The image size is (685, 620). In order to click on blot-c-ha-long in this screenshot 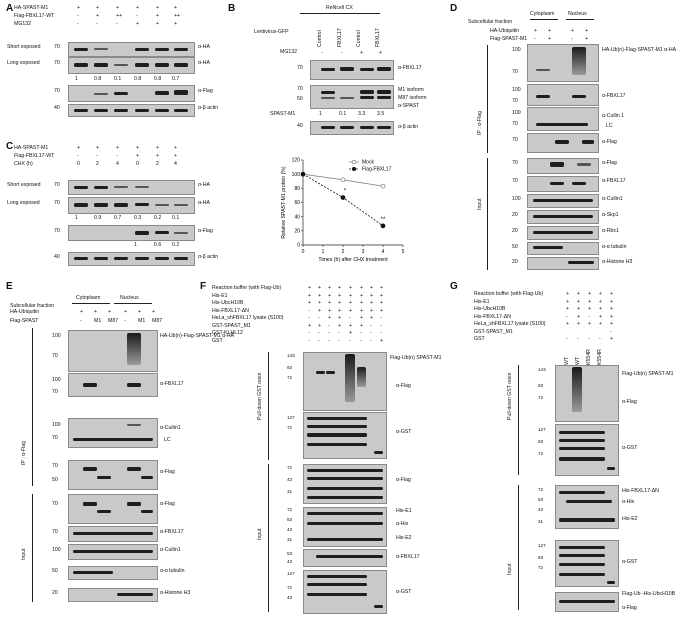, I will do `click(131, 205)`.